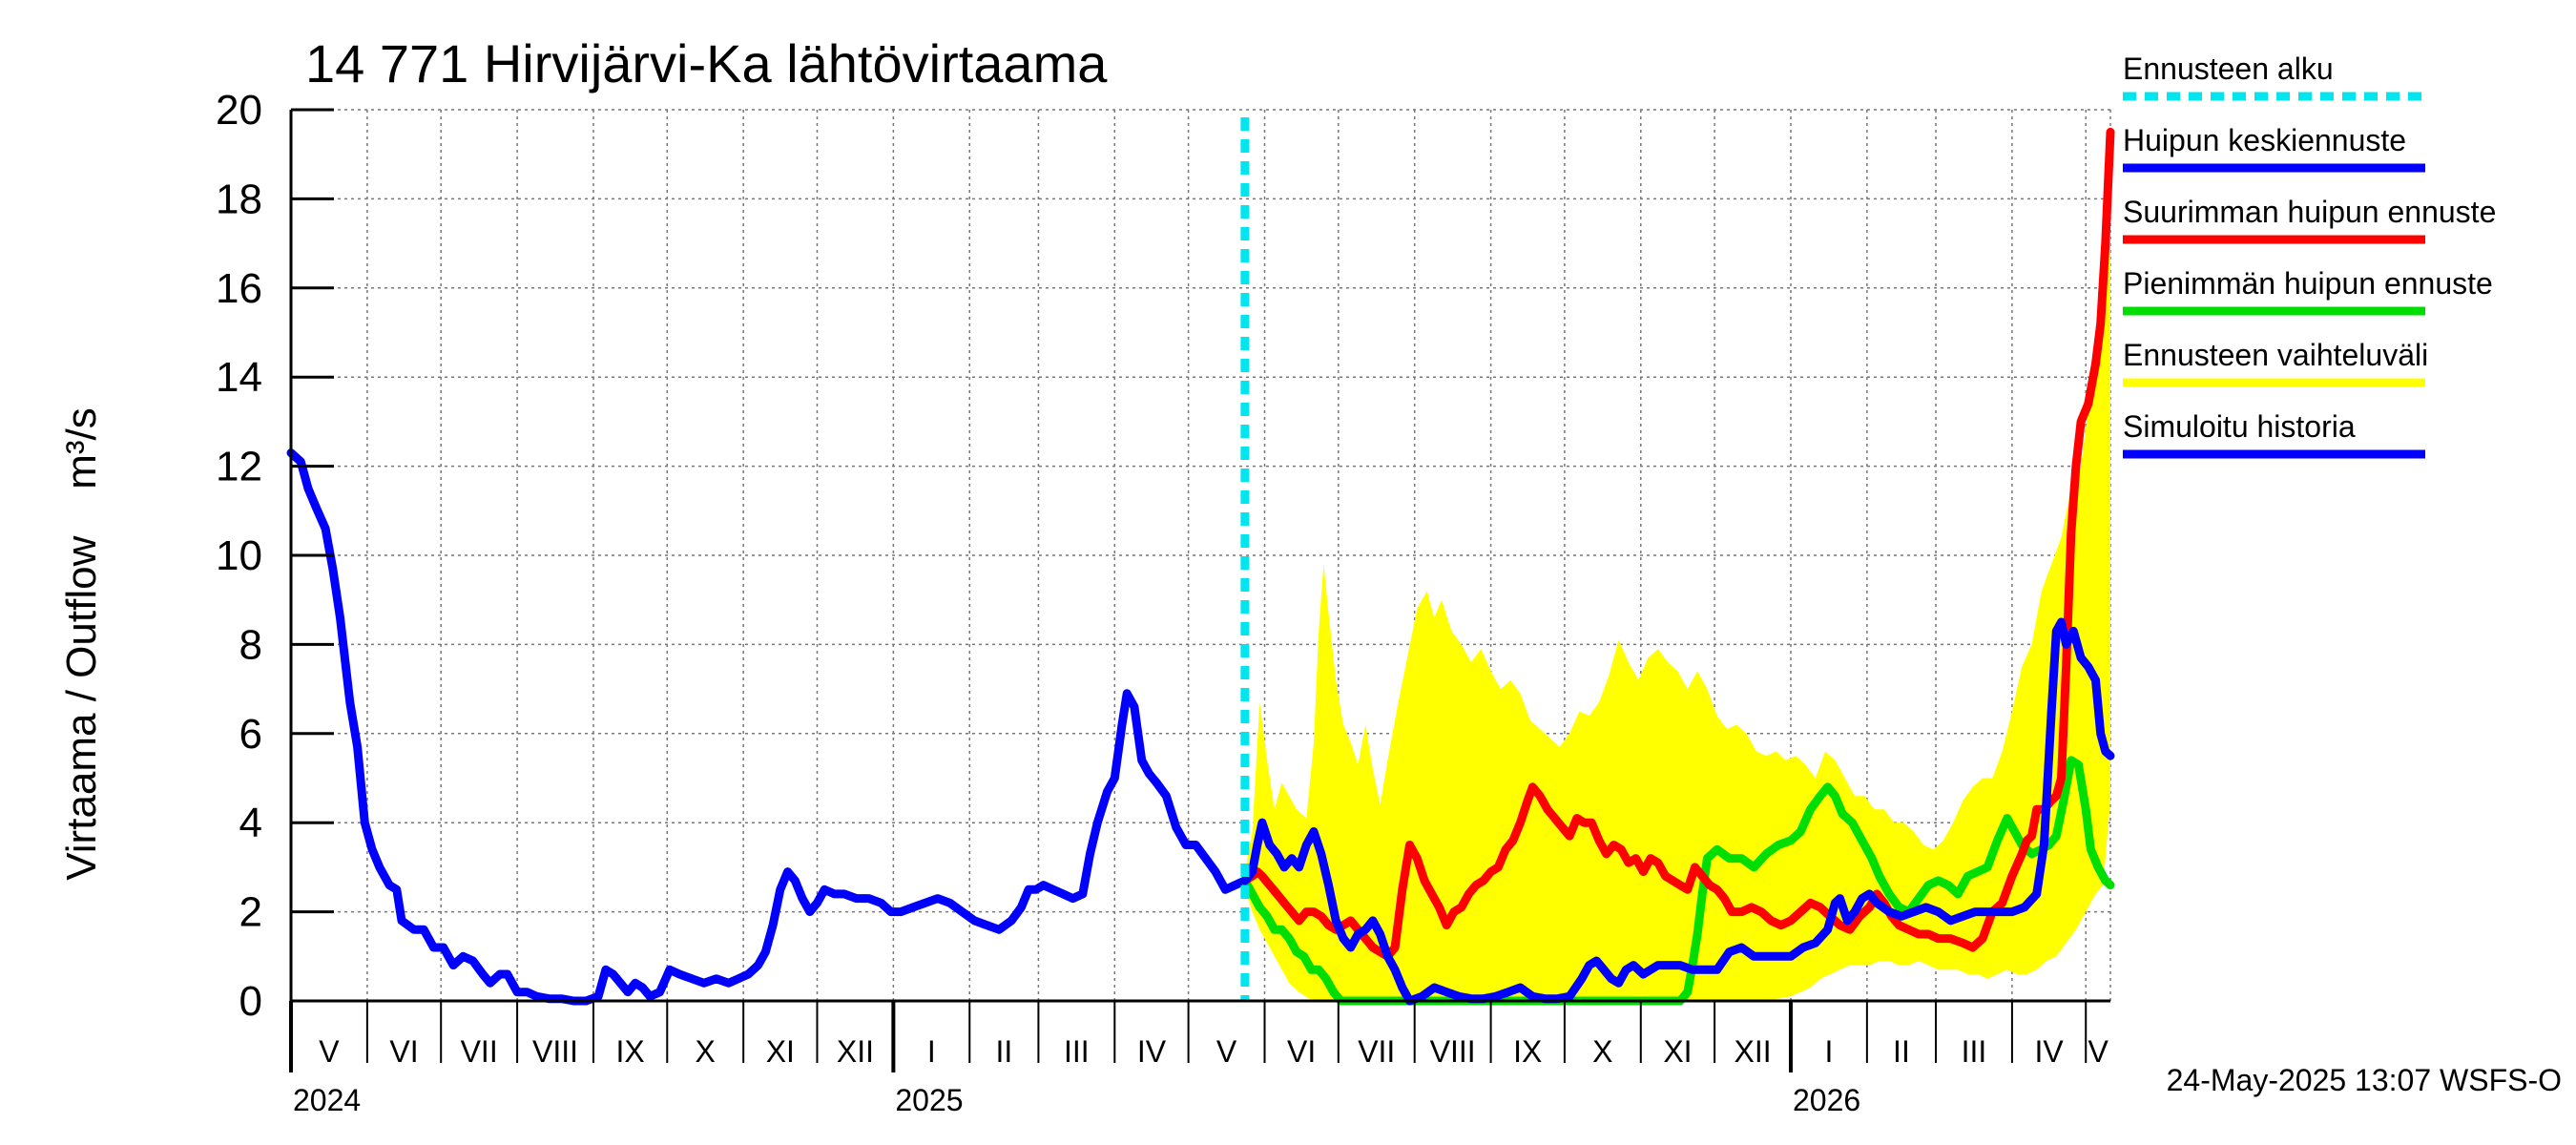  What do you see at coordinates (929, 1100) in the screenshot?
I see `year-label: 2025` at bounding box center [929, 1100].